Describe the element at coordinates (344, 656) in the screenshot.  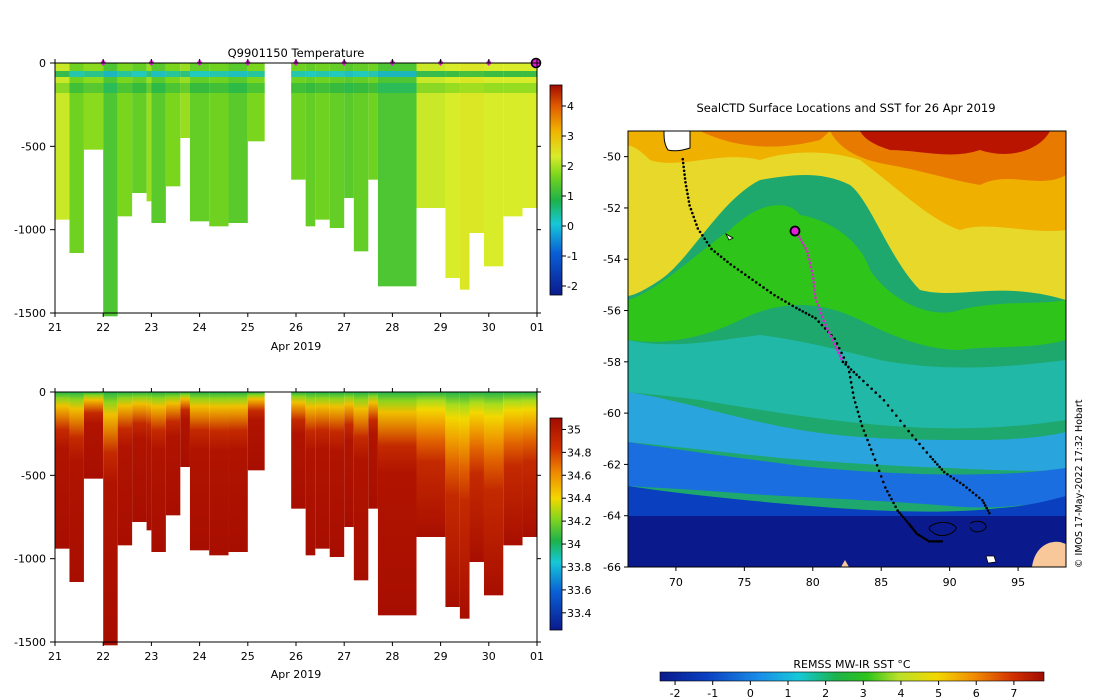
I see `x-tick-label: 27` at that location.